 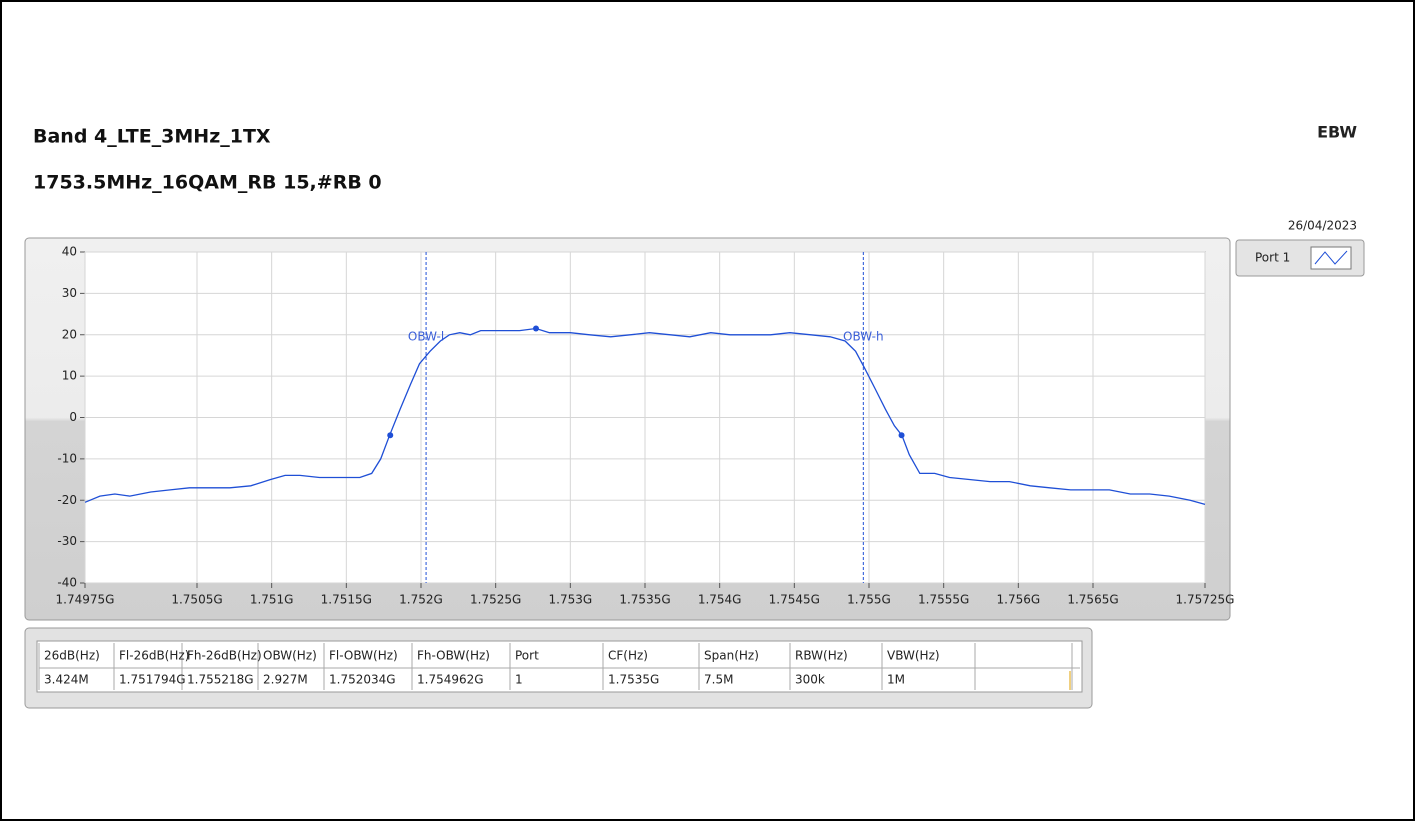 What do you see at coordinates (272, 600) in the screenshot?
I see `x-tick-label: 1.751G` at bounding box center [272, 600].